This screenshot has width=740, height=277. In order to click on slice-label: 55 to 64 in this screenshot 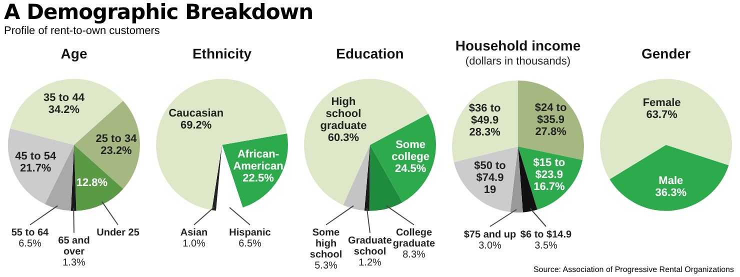, I will do `click(30, 233)`.